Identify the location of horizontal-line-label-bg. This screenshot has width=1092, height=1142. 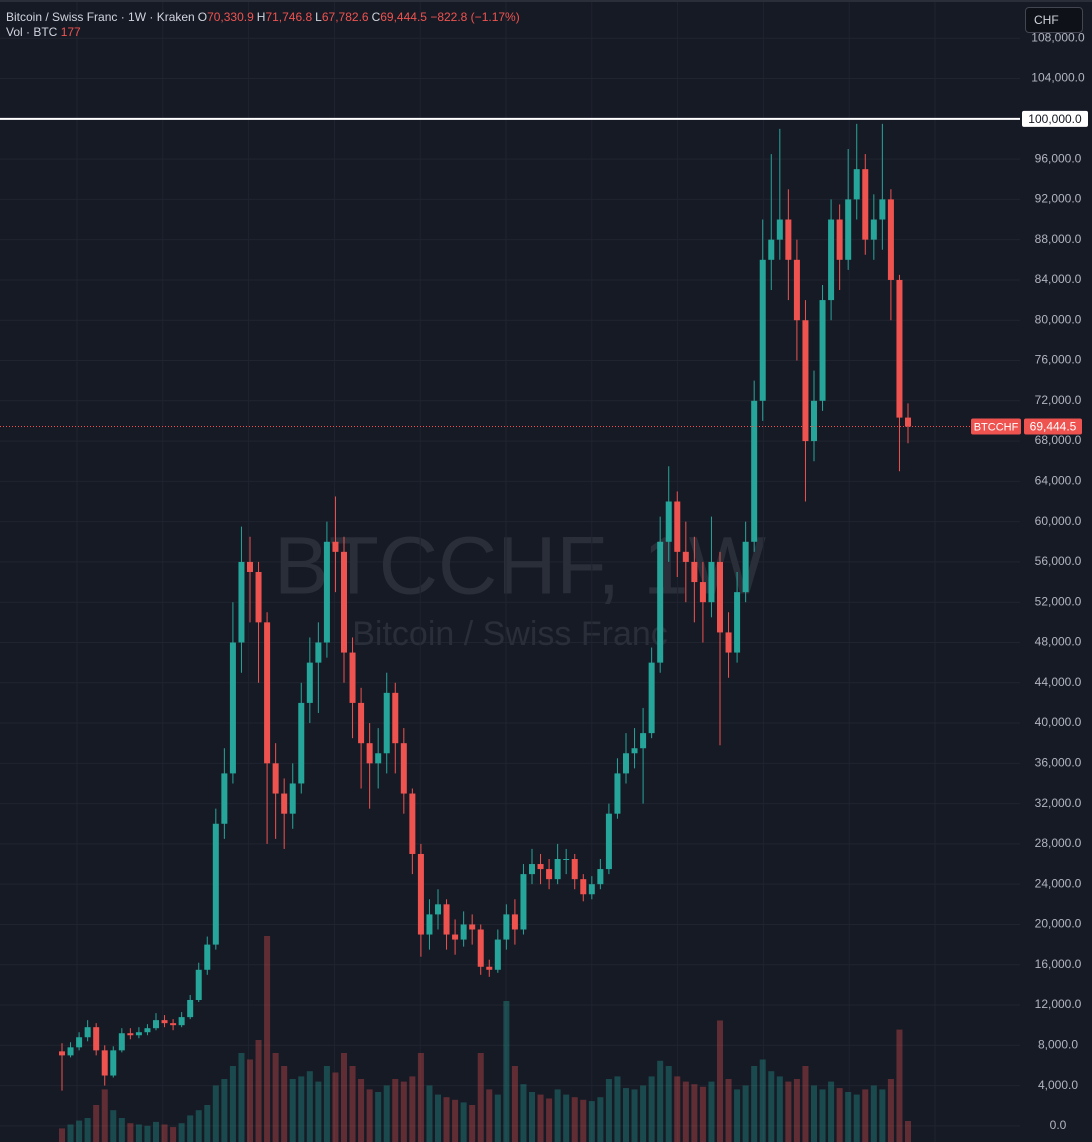
(1055, 118).